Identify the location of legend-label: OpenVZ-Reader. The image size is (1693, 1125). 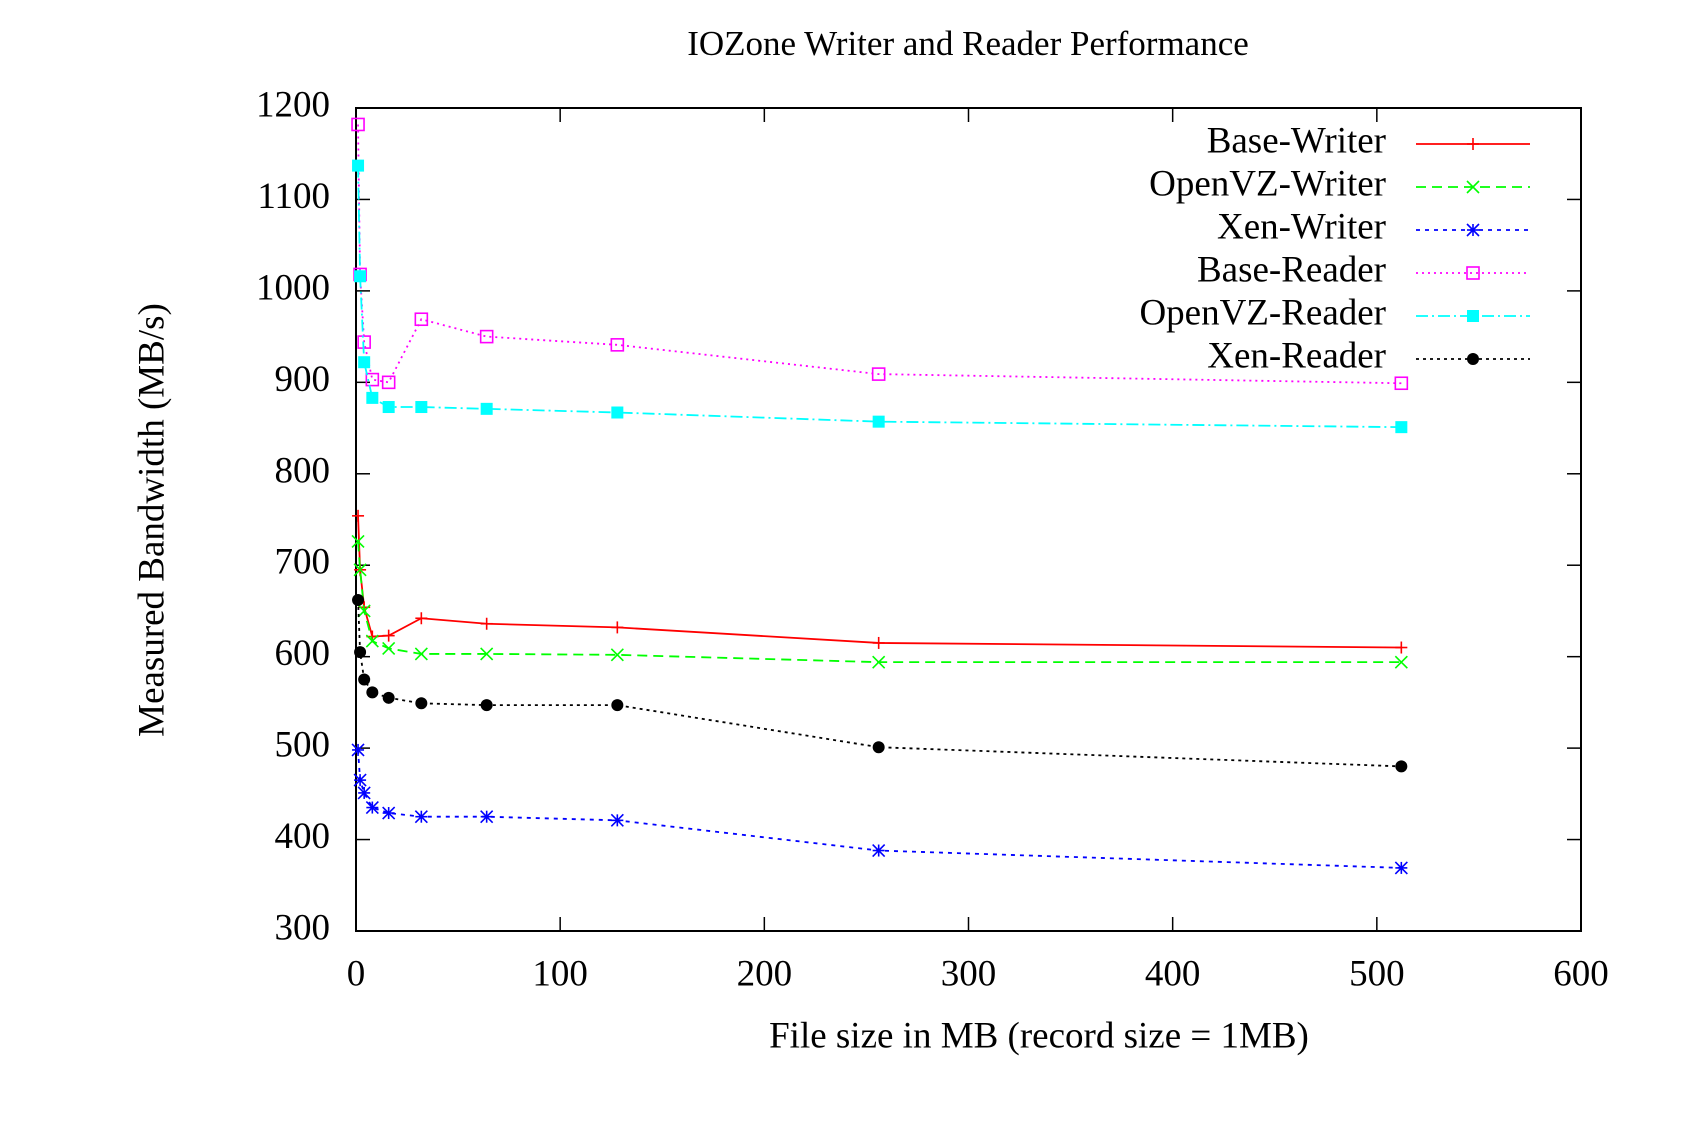
(1262, 312).